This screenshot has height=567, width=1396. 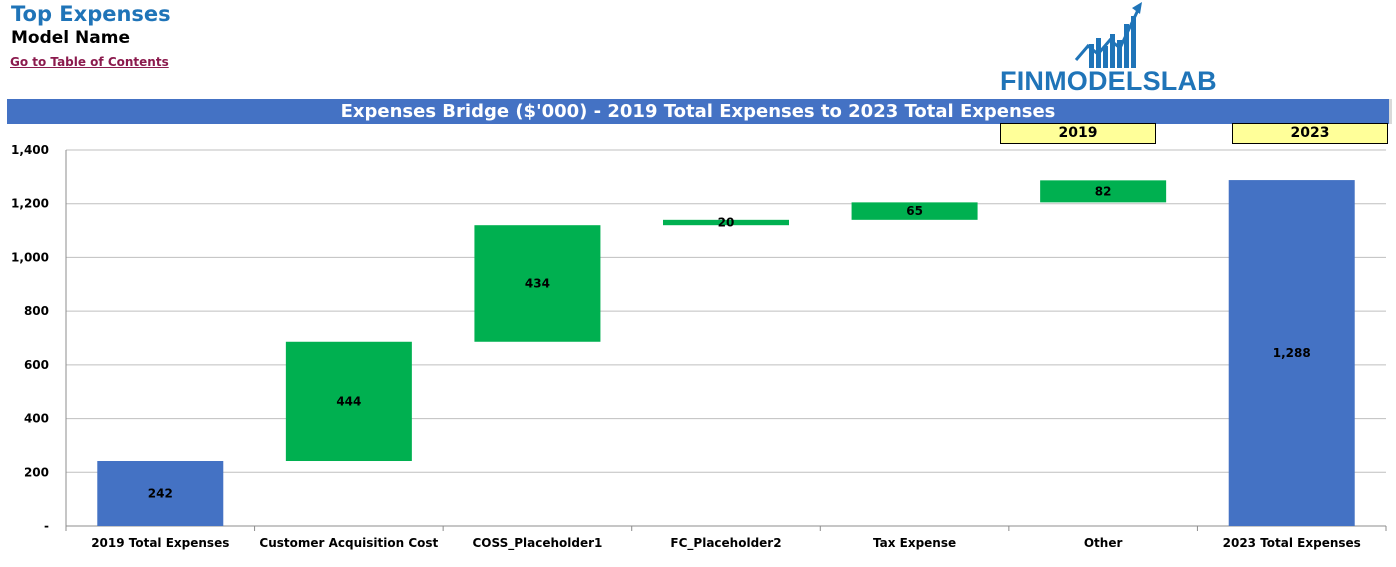 What do you see at coordinates (36, 472) in the screenshot?
I see `y-tick-label: 200` at bounding box center [36, 472].